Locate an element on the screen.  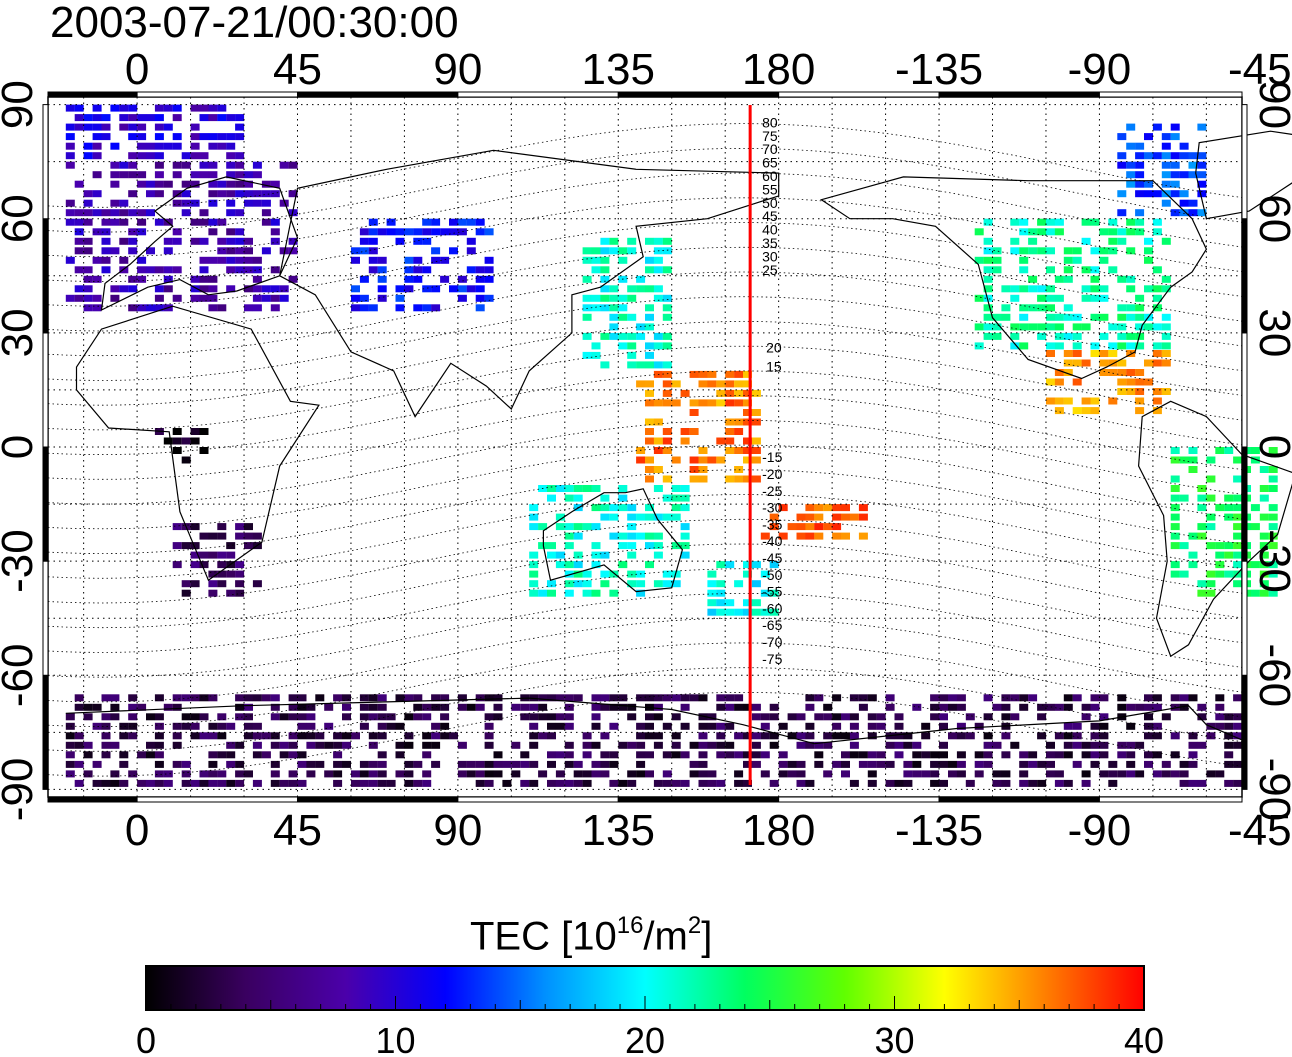
colorbar-title-exponent: 16 is located at coordinates (630, 925).